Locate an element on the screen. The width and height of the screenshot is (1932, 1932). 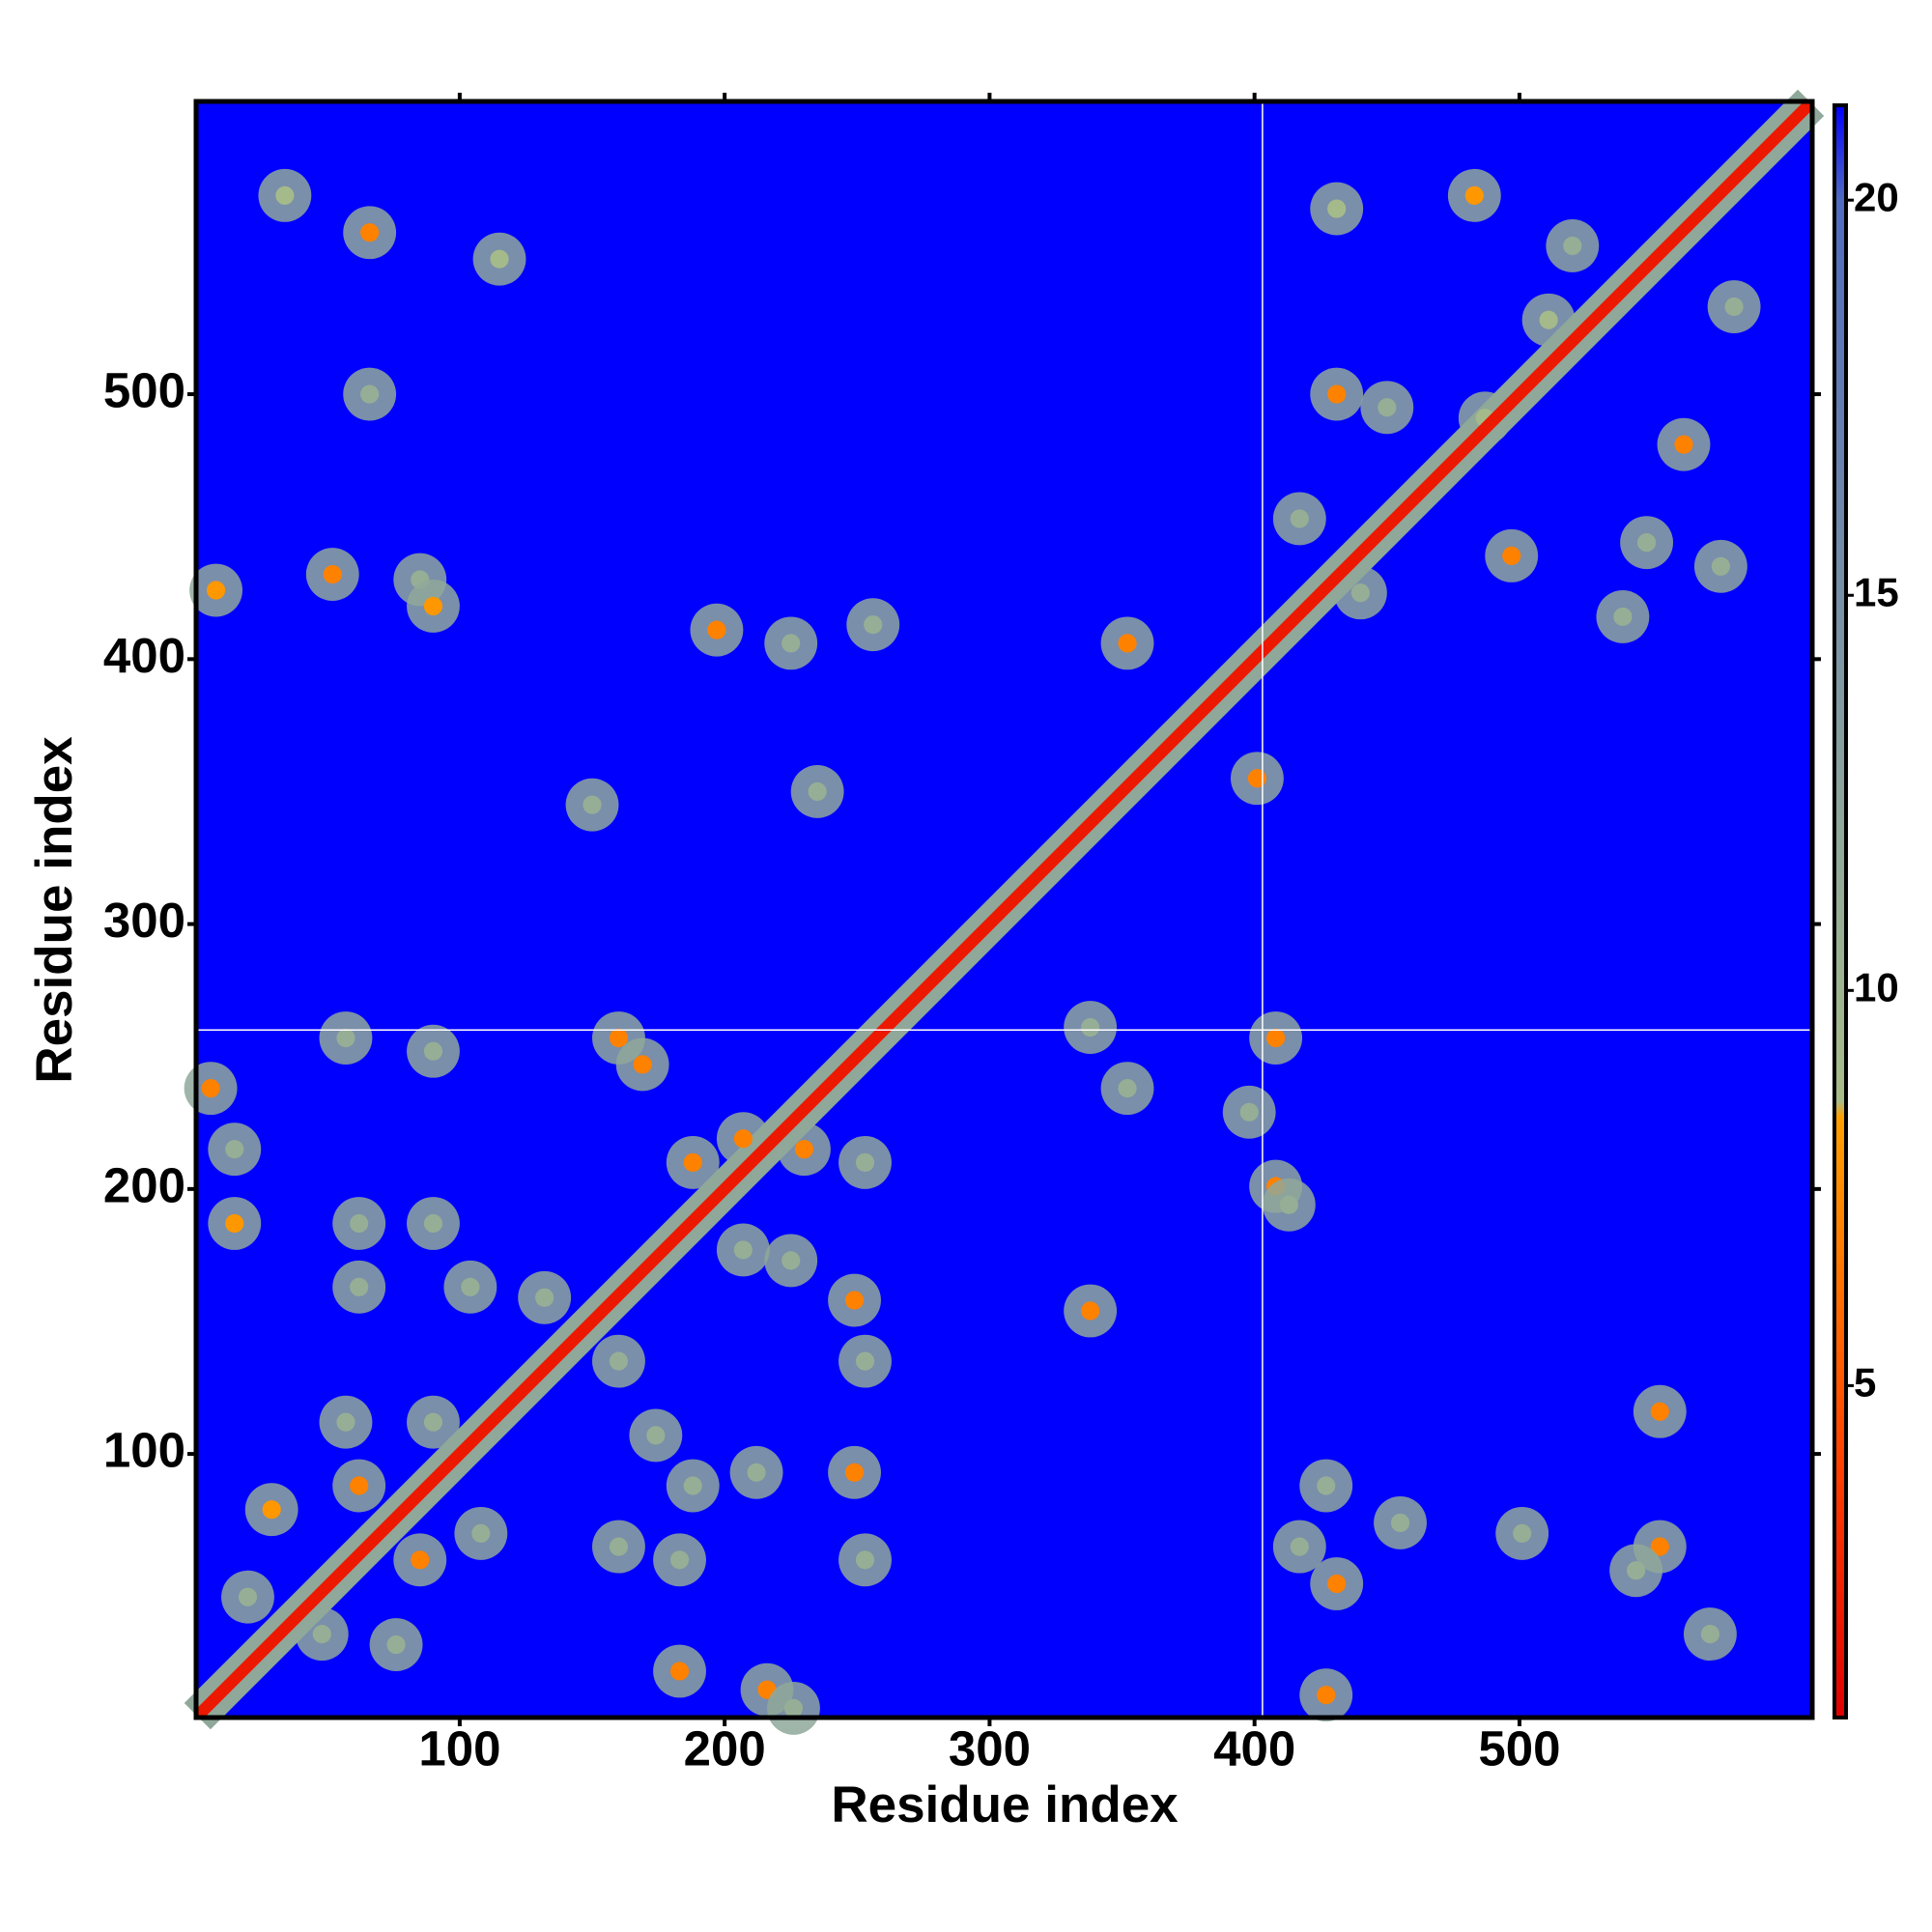
x-tick-label: 200 is located at coordinates (725, 1748).